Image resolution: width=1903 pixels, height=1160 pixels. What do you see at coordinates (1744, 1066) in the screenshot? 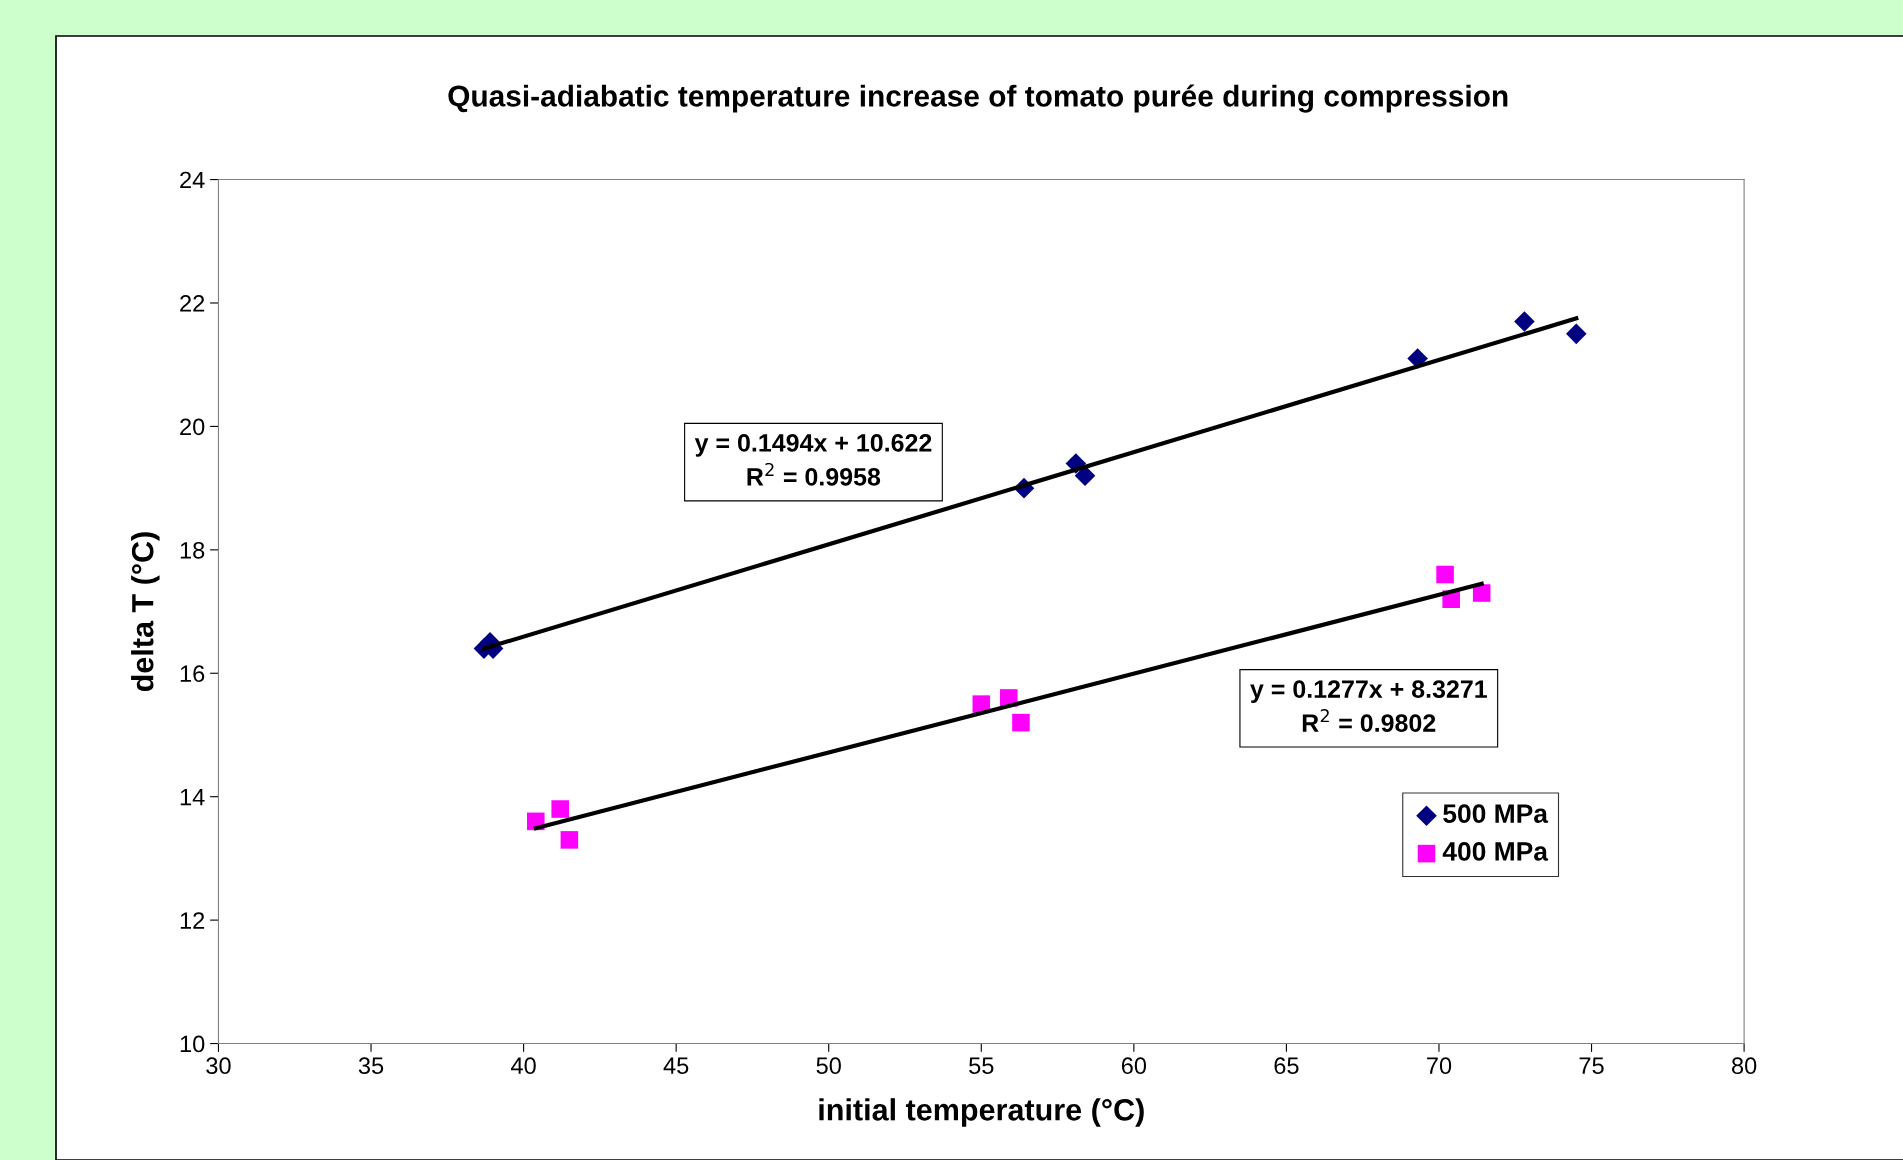
I see `x-tick-label: 80` at bounding box center [1744, 1066].